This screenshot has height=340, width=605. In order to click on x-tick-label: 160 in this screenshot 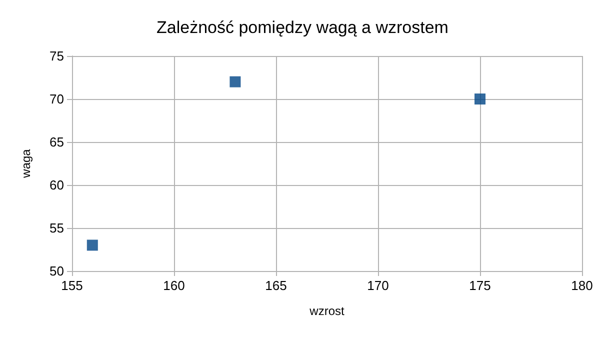, I will do `click(174, 285)`.